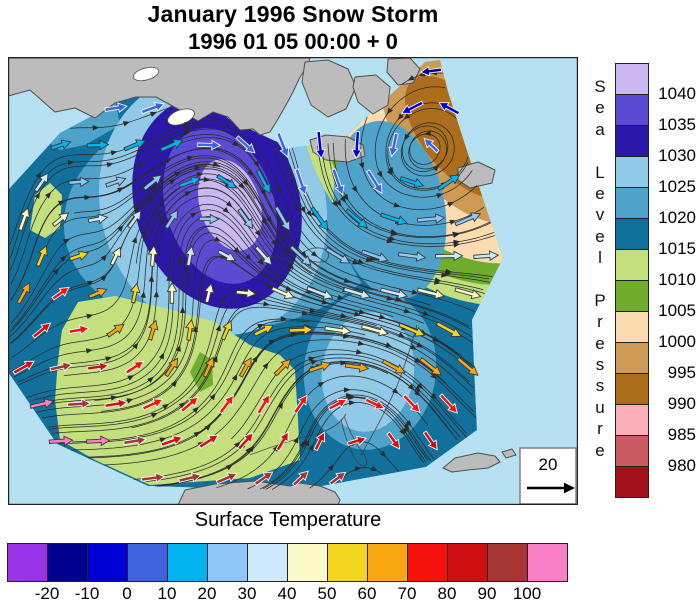  What do you see at coordinates (600, 300) in the screenshot?
I see `pressure-title-letter: P` at bounding box center [600, 300].